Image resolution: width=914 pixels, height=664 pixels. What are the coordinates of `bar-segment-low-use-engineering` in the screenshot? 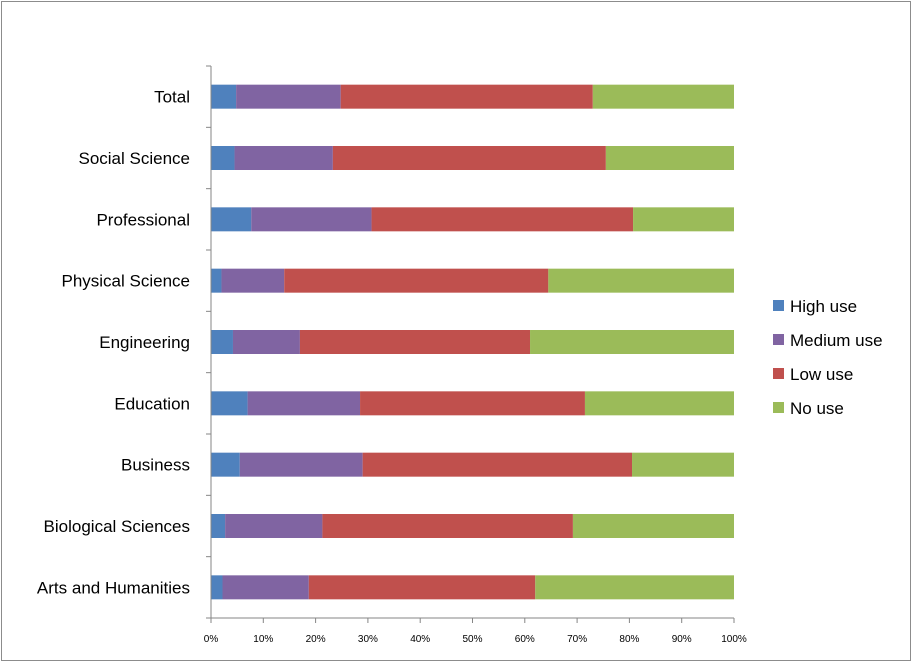 It's located at (415, 342).